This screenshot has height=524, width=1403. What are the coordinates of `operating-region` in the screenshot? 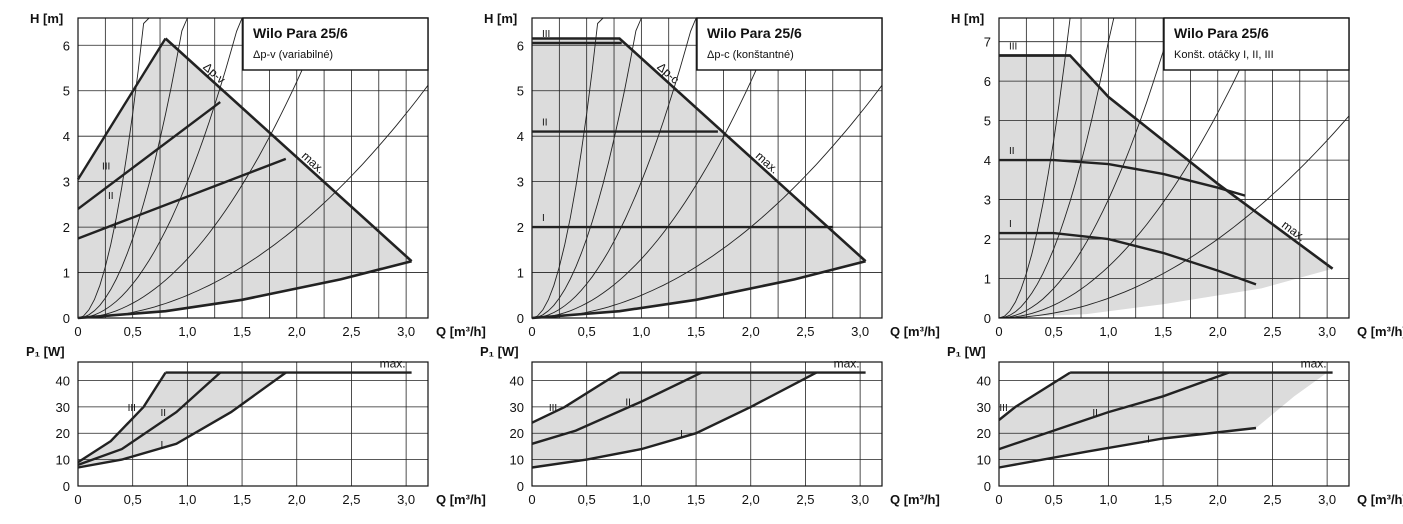 It's located at (1166, 186).